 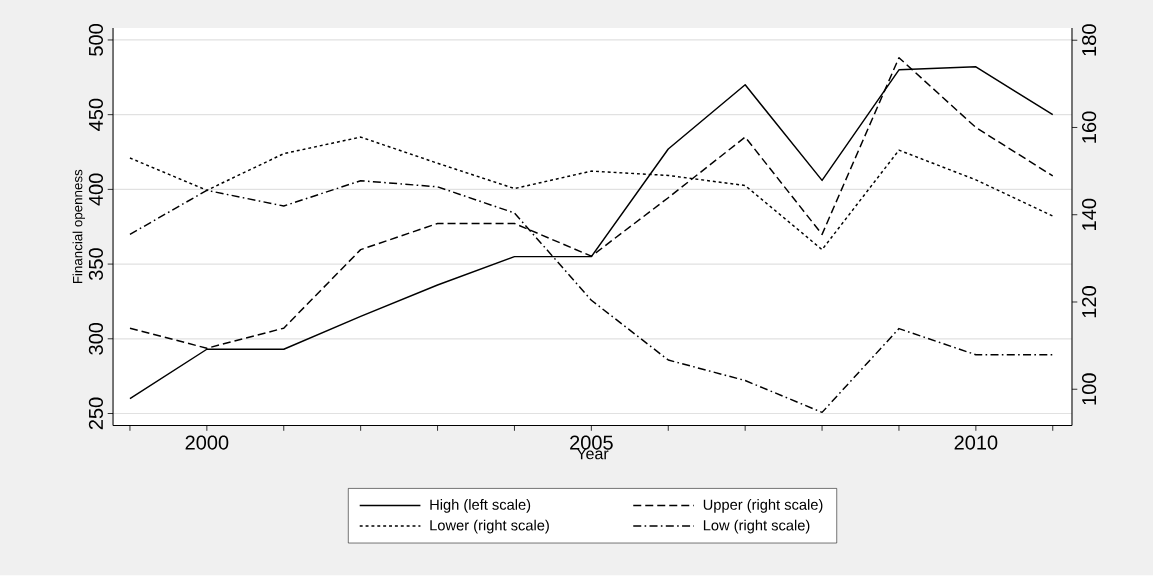 I want to click on y-tick-label: 250, so click(x=95, y=413).